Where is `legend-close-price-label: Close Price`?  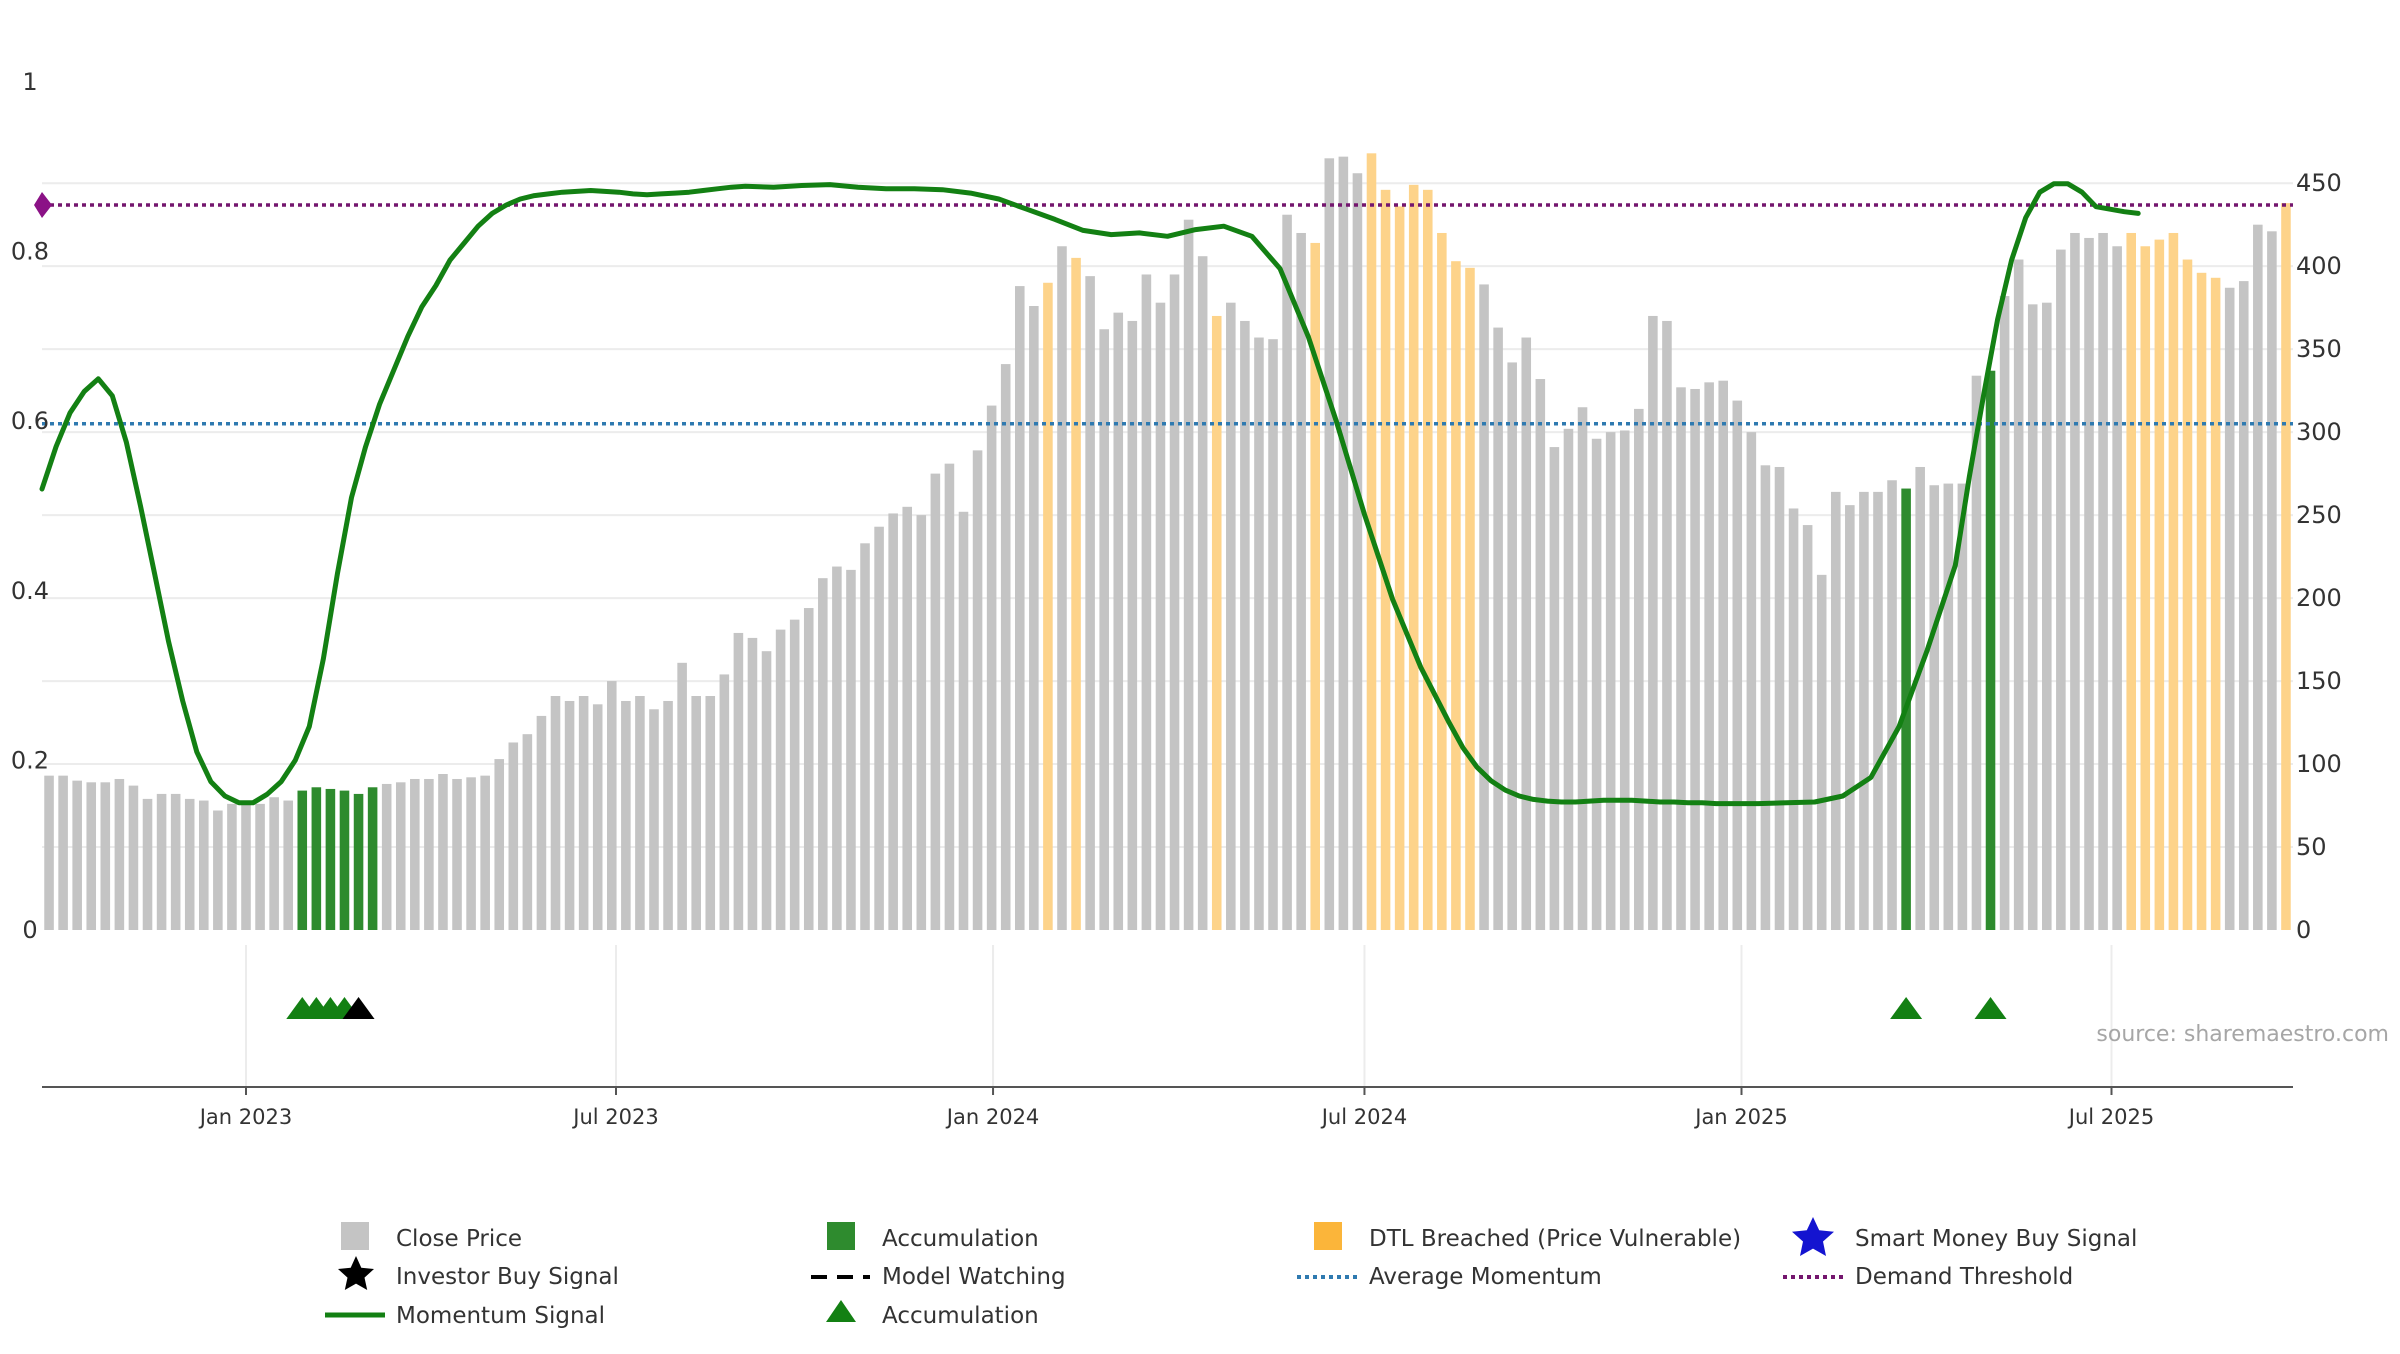 legend-close-price-label: Close Price is located at coordinates (459, 1239).